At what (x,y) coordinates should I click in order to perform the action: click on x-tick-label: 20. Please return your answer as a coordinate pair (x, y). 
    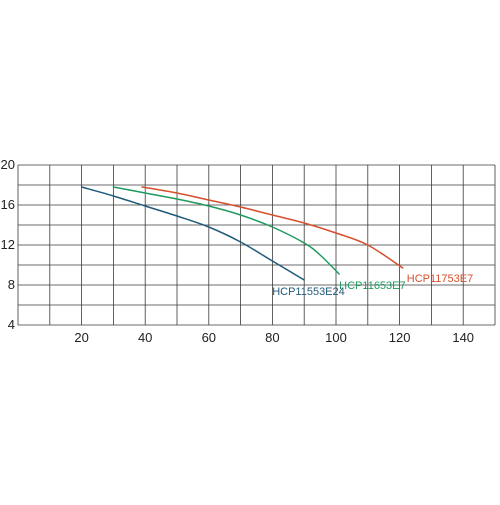
    Looking at the image, I should click on (81, 337).